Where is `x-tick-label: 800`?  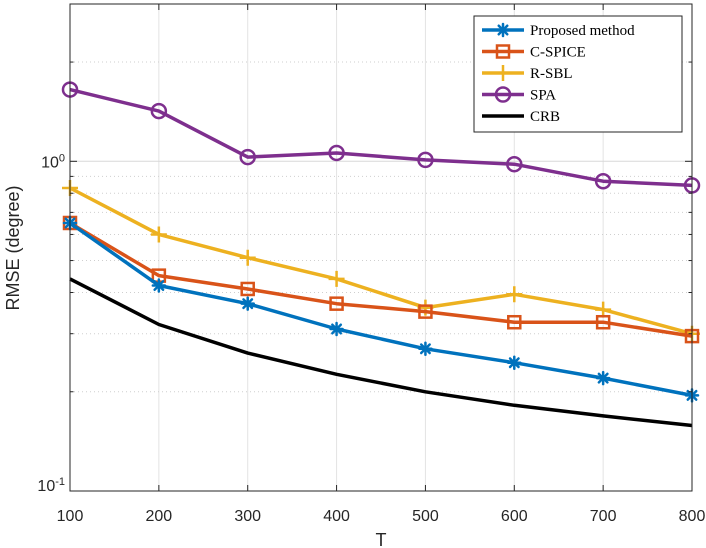 x-tick-label: 800 is located at coordinates (692, 516).